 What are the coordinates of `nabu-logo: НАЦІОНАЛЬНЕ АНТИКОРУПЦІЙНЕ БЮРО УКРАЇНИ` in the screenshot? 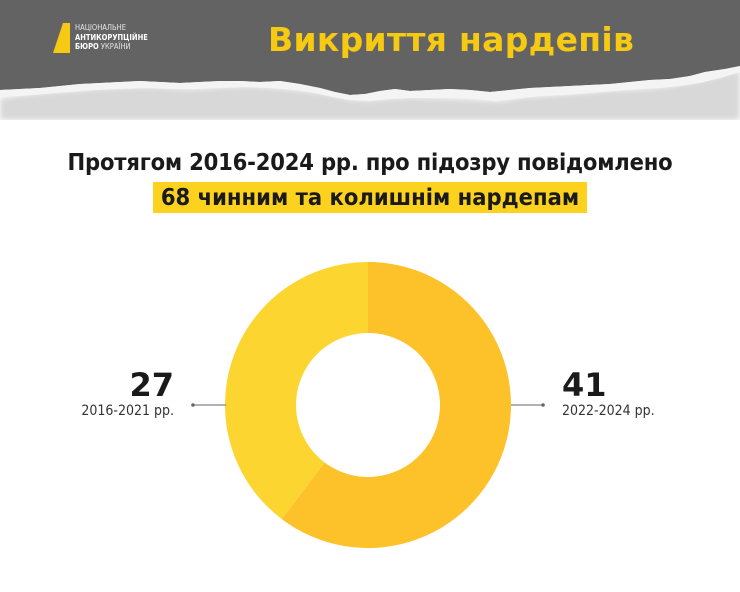 It's located at (108, 41).